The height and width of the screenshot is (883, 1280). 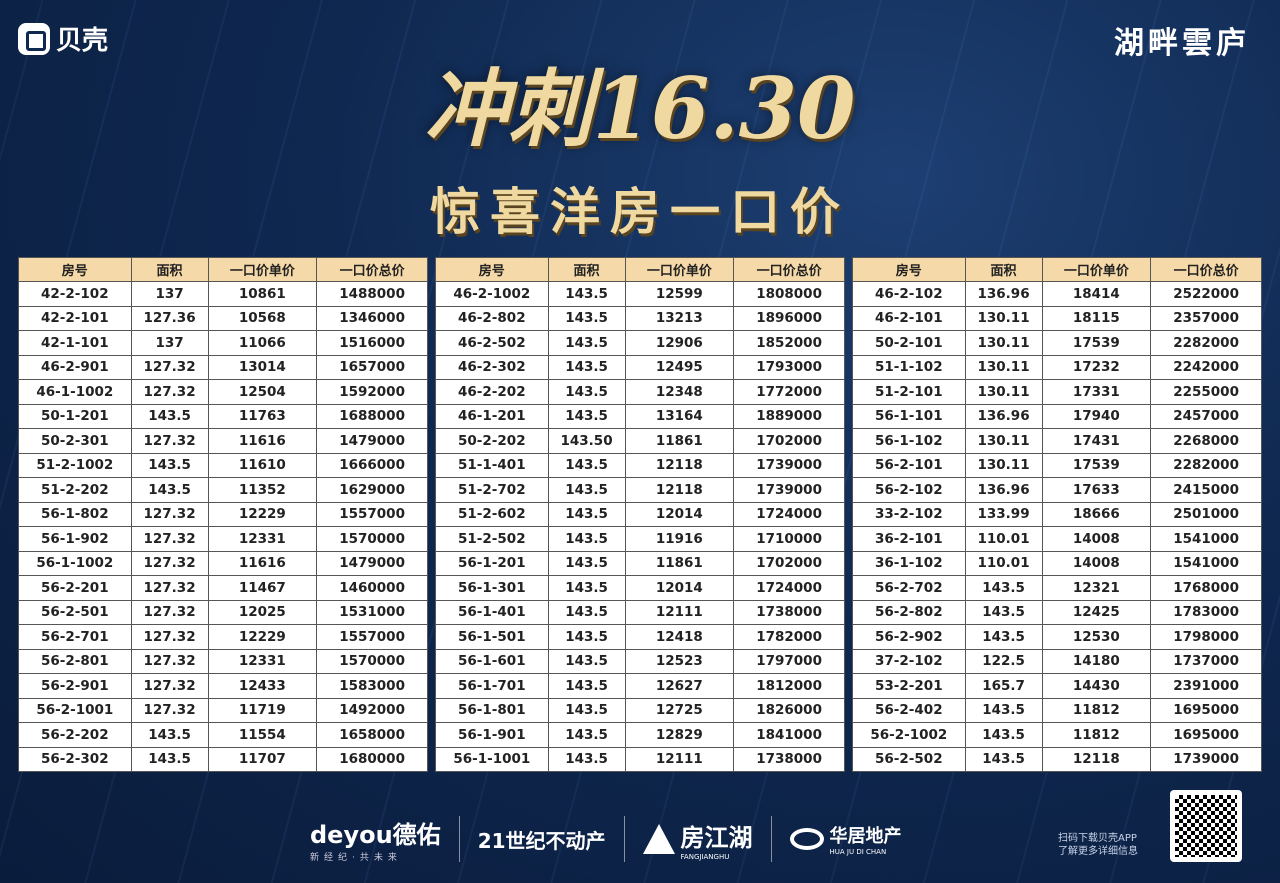 What do you see at coordinates (716, 837) in the screenshot?
I see `fjh-text: 房江湖` at bounding box center [716, 837].